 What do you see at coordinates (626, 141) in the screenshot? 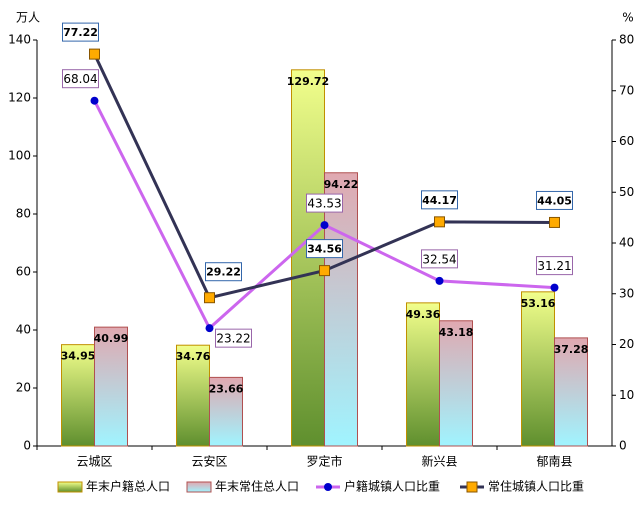
I see `y2-tick-label: 60` at bounding box center [626, 141].